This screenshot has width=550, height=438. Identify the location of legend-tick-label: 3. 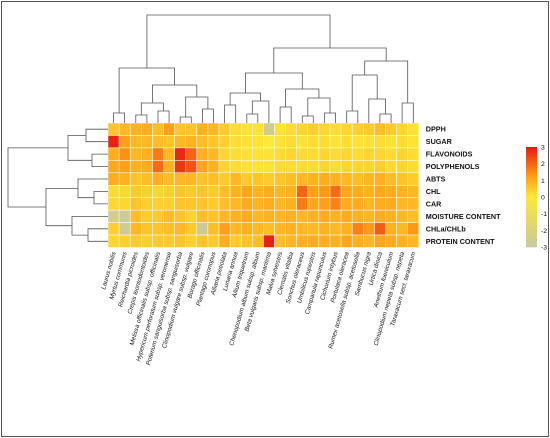
(543, 148).